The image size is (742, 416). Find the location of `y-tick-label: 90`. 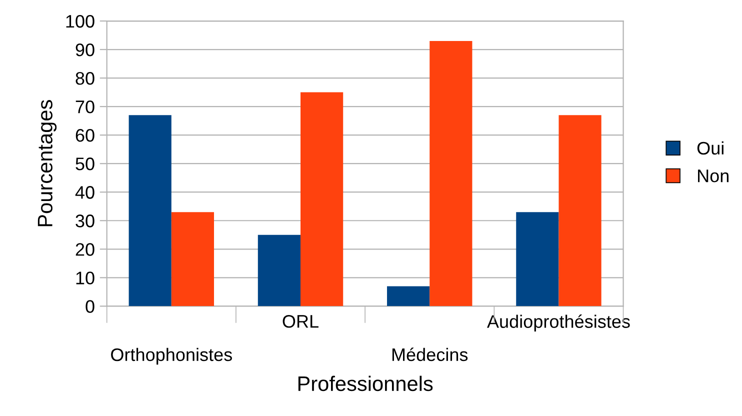

y-tick-label: 90 is located at coordinates (85, 49).